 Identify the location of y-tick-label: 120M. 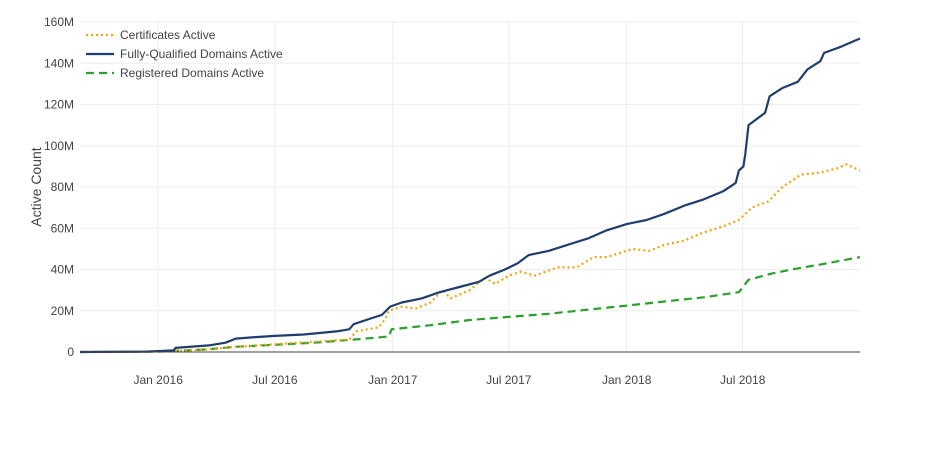
(59, 105).